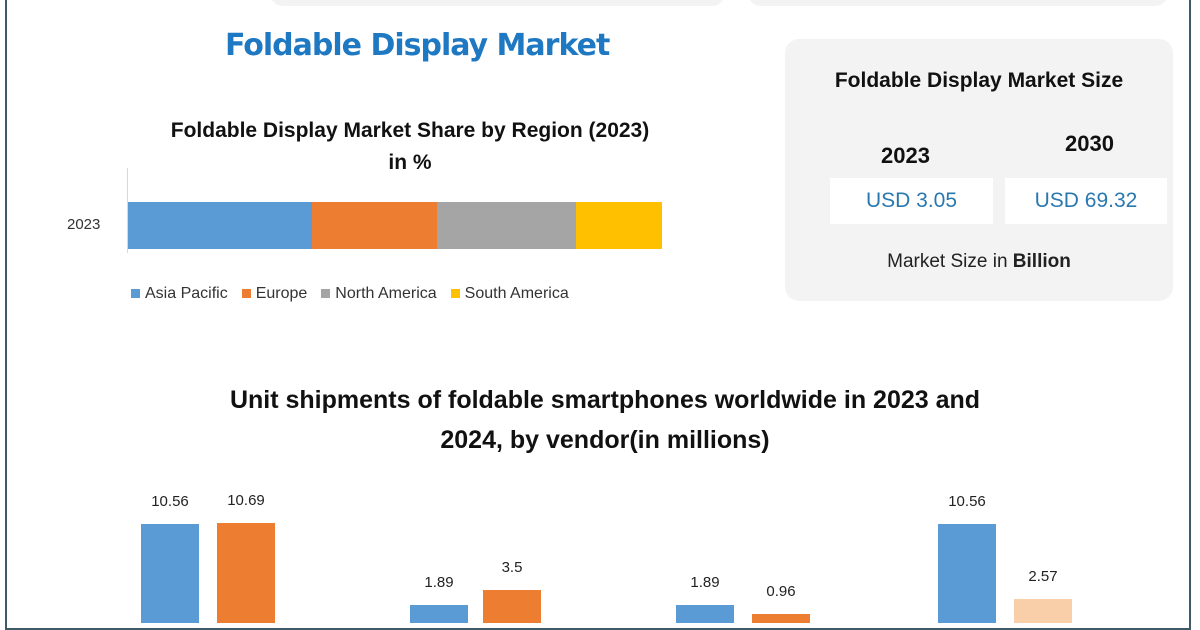 This screenshot has width=1200, height=630. What do you see at coordinates (1041, 261) in the screenshot?
I see `market-size-note-unit: Billion` at bounding box center [1041, 261].